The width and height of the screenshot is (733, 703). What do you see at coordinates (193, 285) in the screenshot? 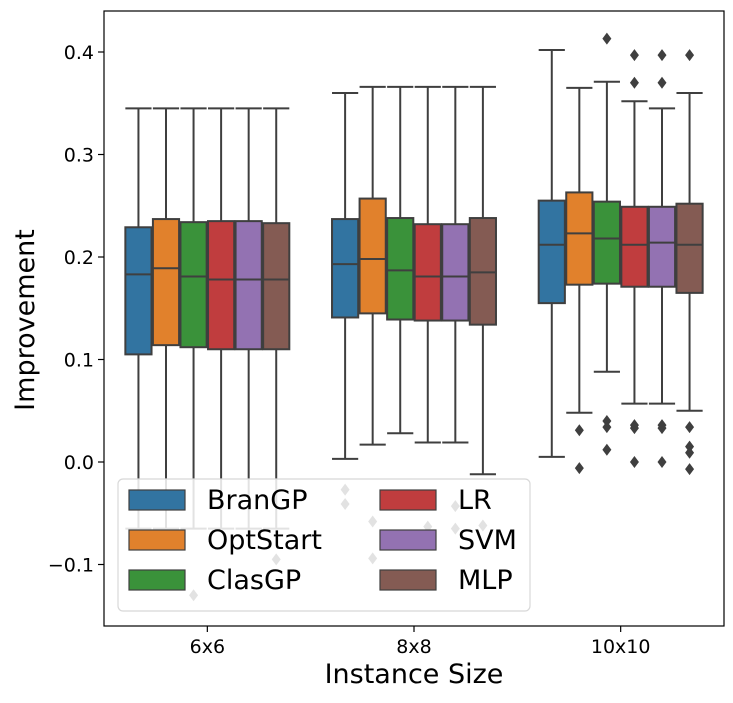
I see `box-clasgp-6x6` at bounding box center [193, 285].